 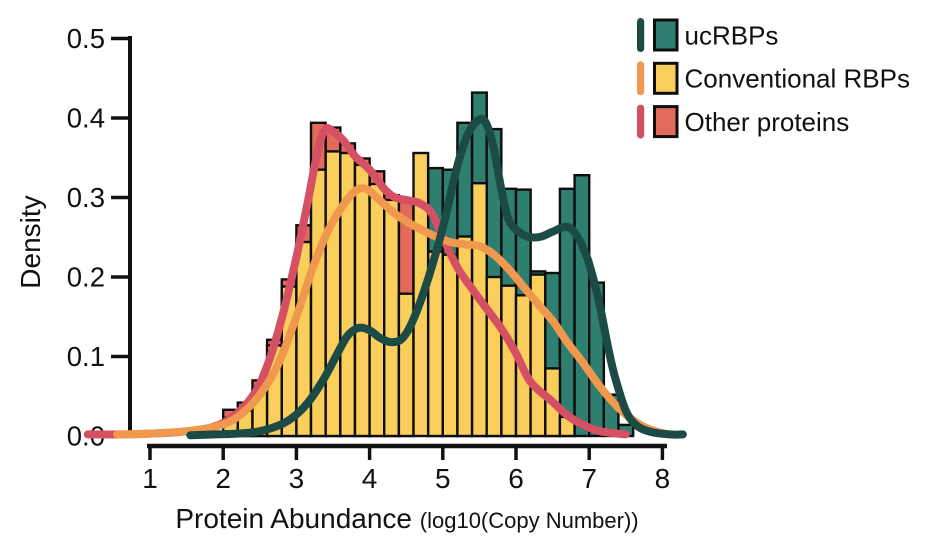 I want to click on legend-label: ucRBPs, so click(x=732, y=35).